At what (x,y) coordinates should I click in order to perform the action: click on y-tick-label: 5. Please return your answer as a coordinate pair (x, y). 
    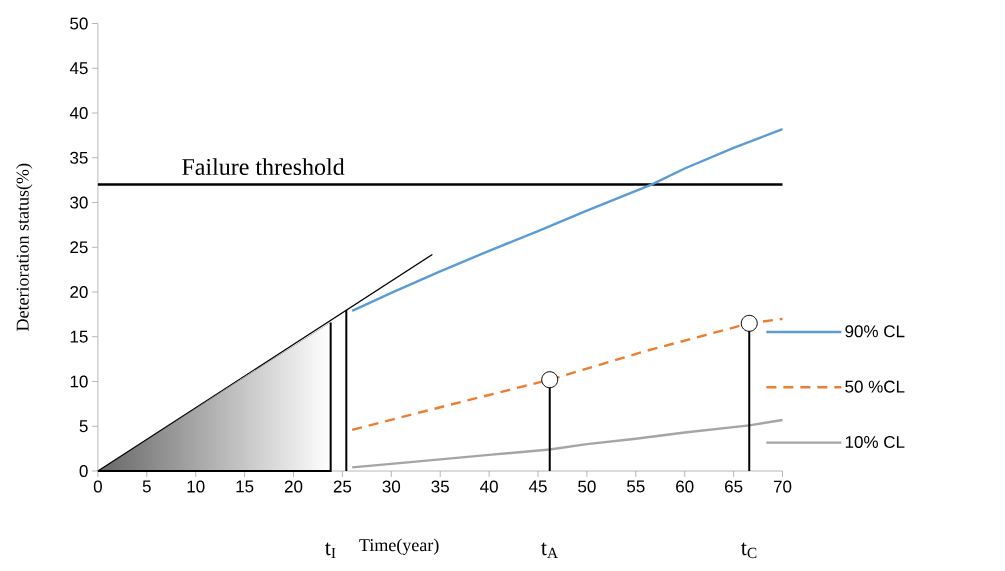
    Looking at the image, I should click on (83, 426).